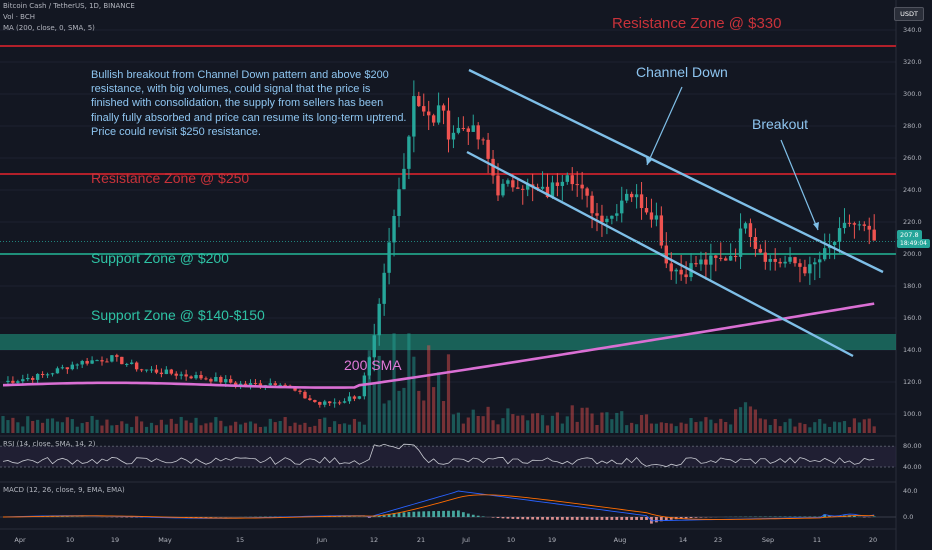 This screenshot has width=932, height=550. I want to click on sma-200-line, so click(438, 345).